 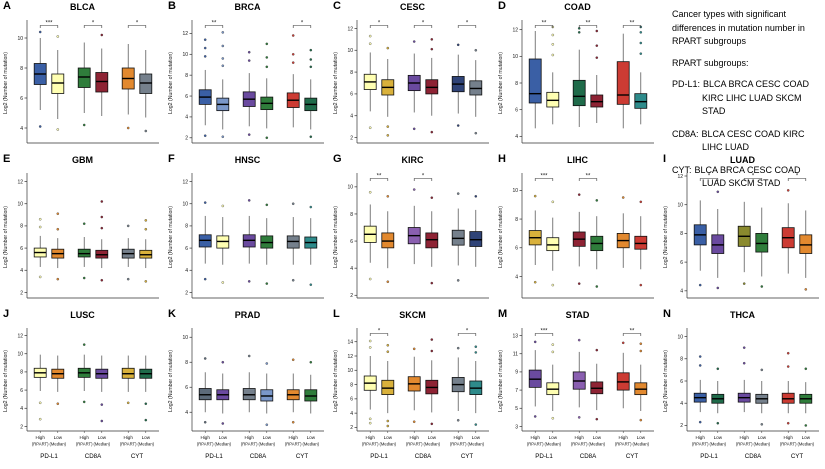 I want to click on panel-header: M STAD, so click(x=577, y=314).